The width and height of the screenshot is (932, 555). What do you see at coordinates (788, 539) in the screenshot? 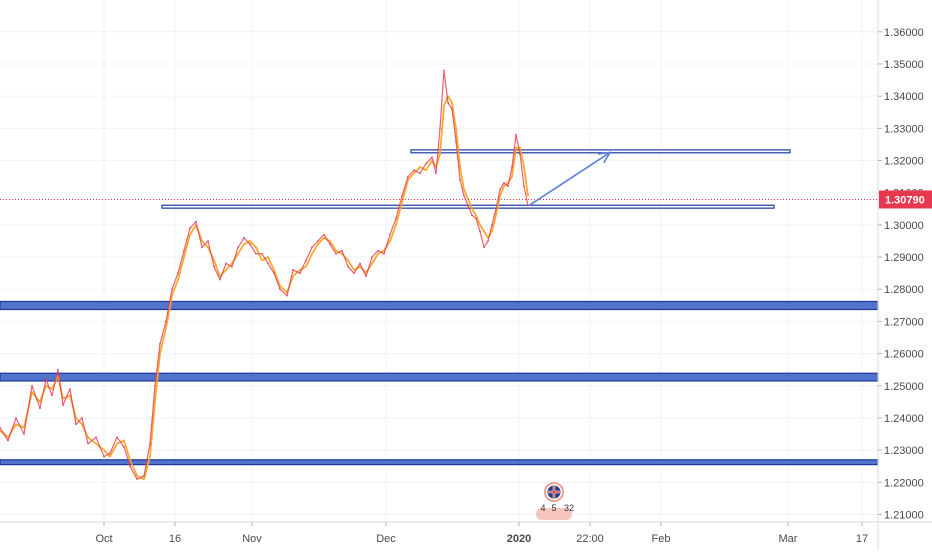
I see `x-tick-label: Mar` at bounding box center [788, 539].